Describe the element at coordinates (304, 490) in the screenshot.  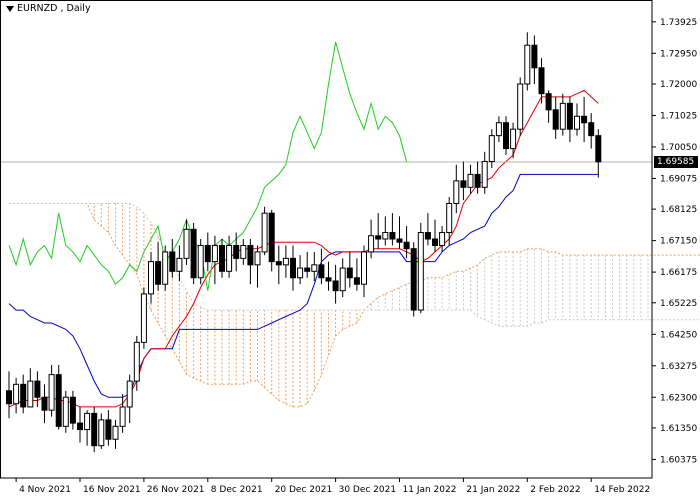
I see `x-tick-label: 20 Dec 2021` at that location.